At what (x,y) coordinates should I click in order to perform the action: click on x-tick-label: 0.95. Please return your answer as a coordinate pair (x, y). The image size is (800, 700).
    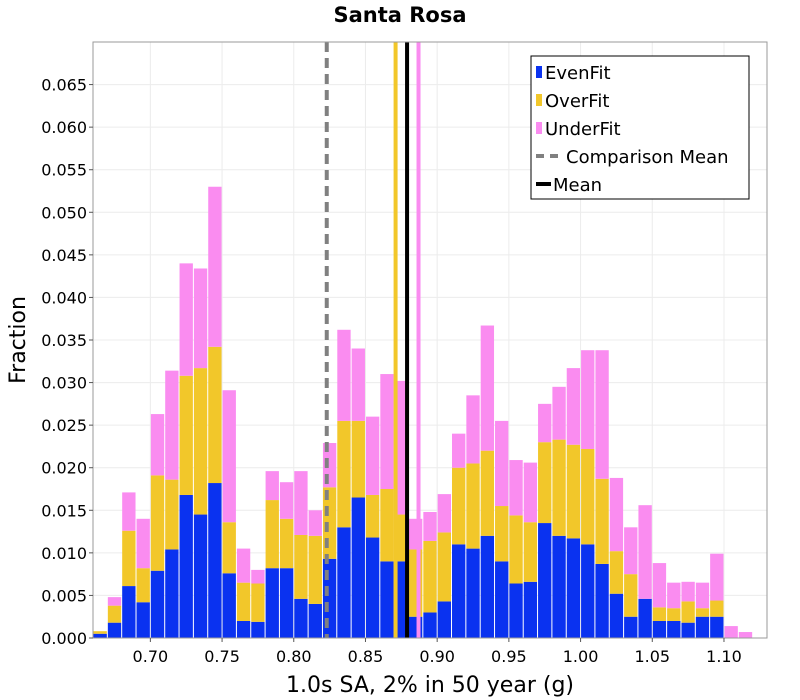
    Looking at the image, I should click on (509, 656).